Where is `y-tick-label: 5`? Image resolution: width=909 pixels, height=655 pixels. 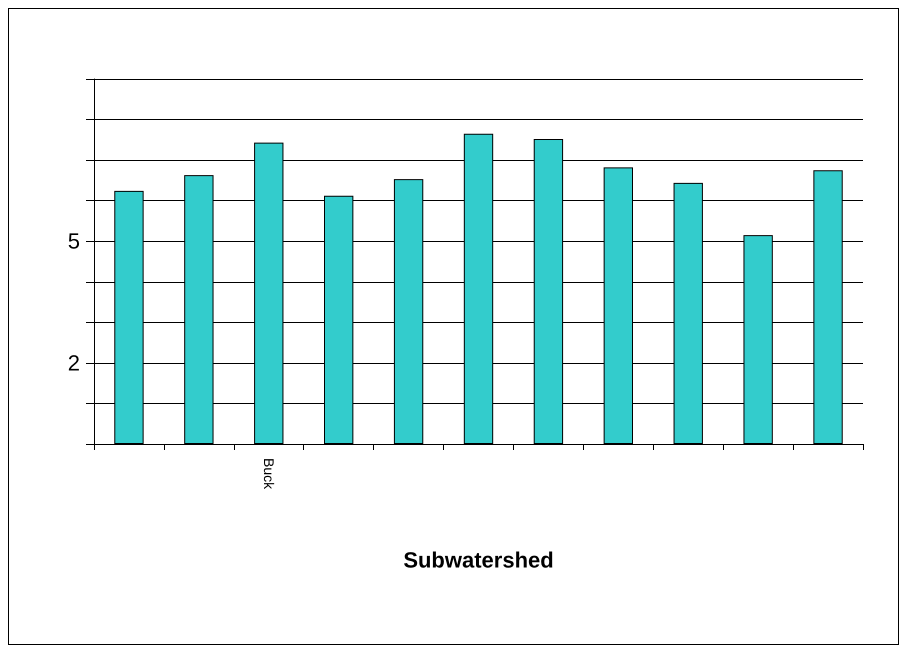
y-tick-label: 5 is located at coordinates (74, 241).